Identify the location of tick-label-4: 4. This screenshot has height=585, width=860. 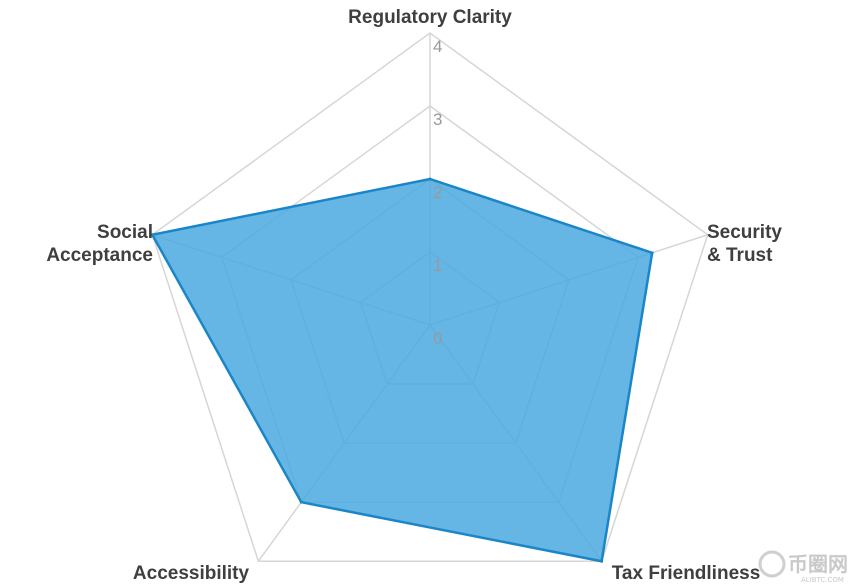
(437, 46).